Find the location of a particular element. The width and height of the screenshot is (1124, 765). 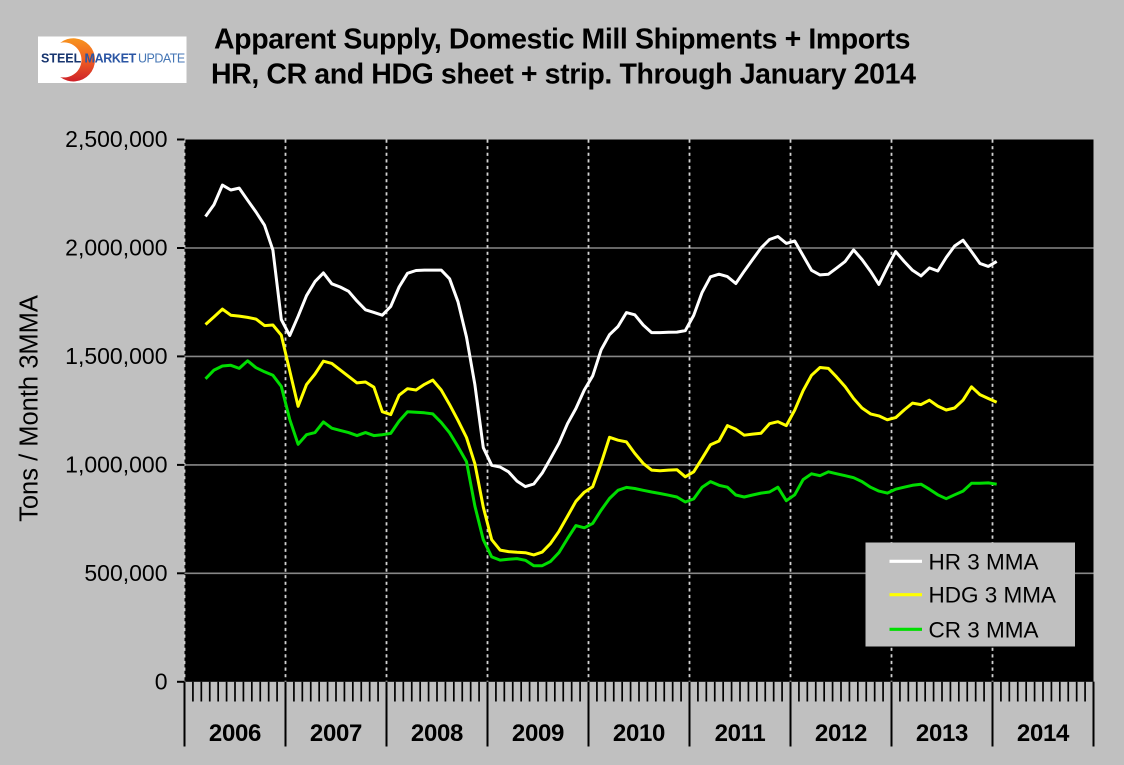

svg-text: 2008 is located at coordinates (437, 733).